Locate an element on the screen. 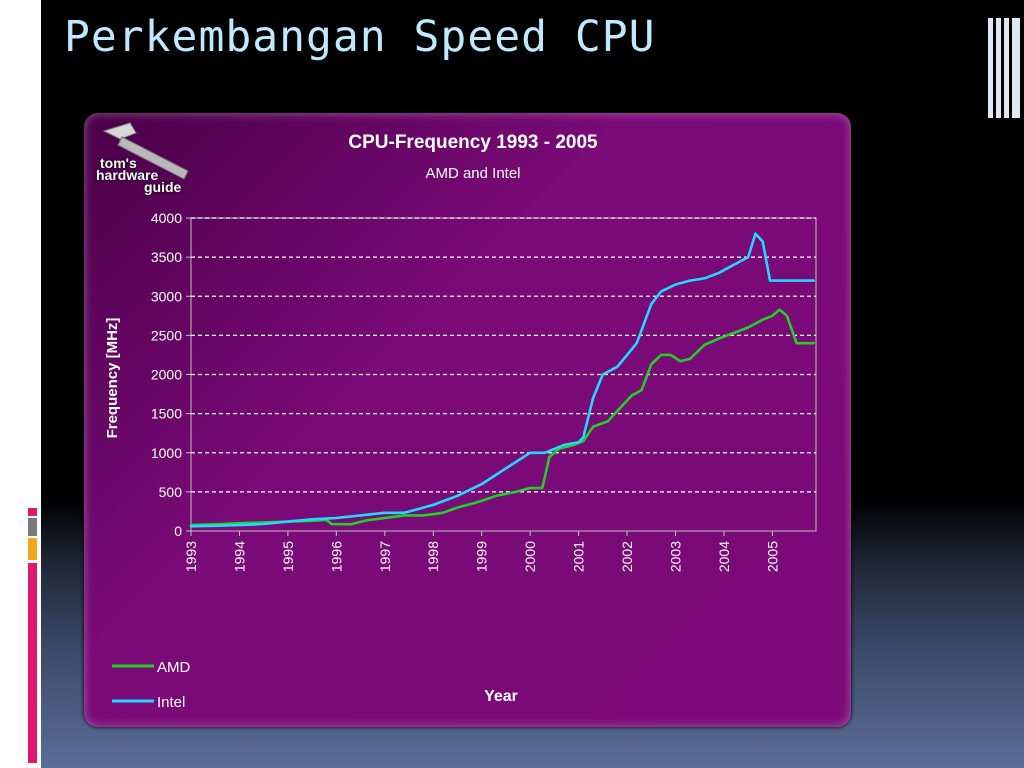  y-tick-label: 3000 is located at coordinates (166, 296).